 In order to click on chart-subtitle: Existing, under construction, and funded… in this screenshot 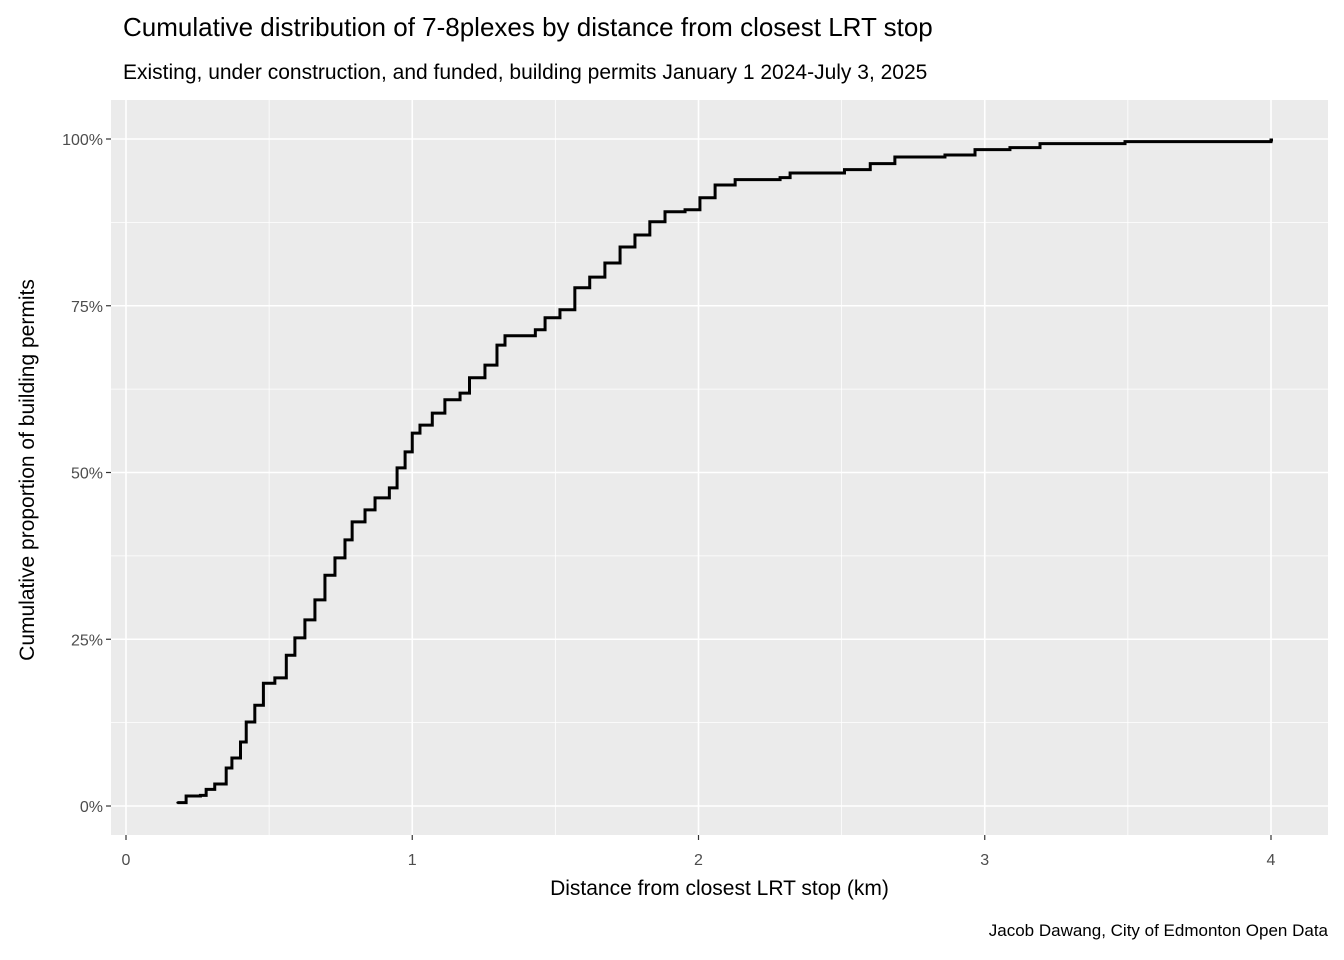, I will do `click(525, 72)`.